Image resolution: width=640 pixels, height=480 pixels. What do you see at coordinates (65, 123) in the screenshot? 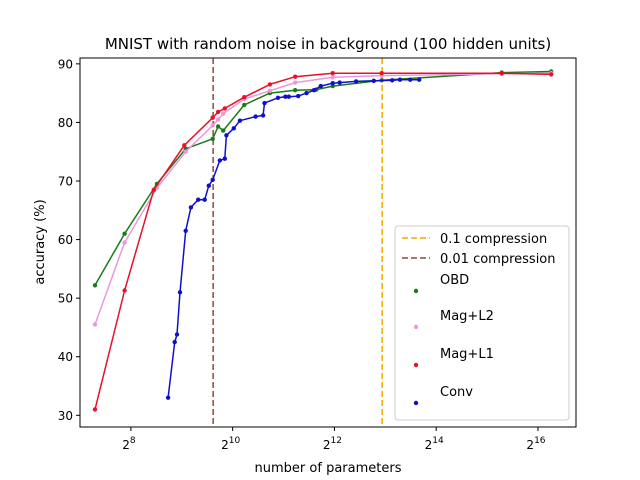
I see `y-tick-label: 80` at bounding box center [65, 123].